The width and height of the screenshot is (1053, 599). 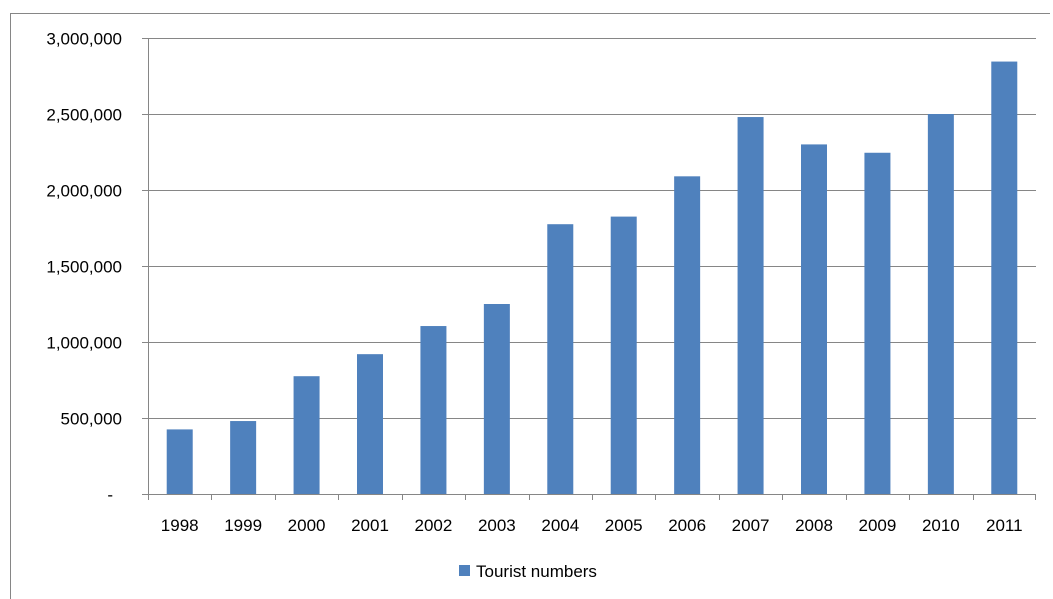 I want to click on x-tick-label: 2001, so click(x=370, y=525).